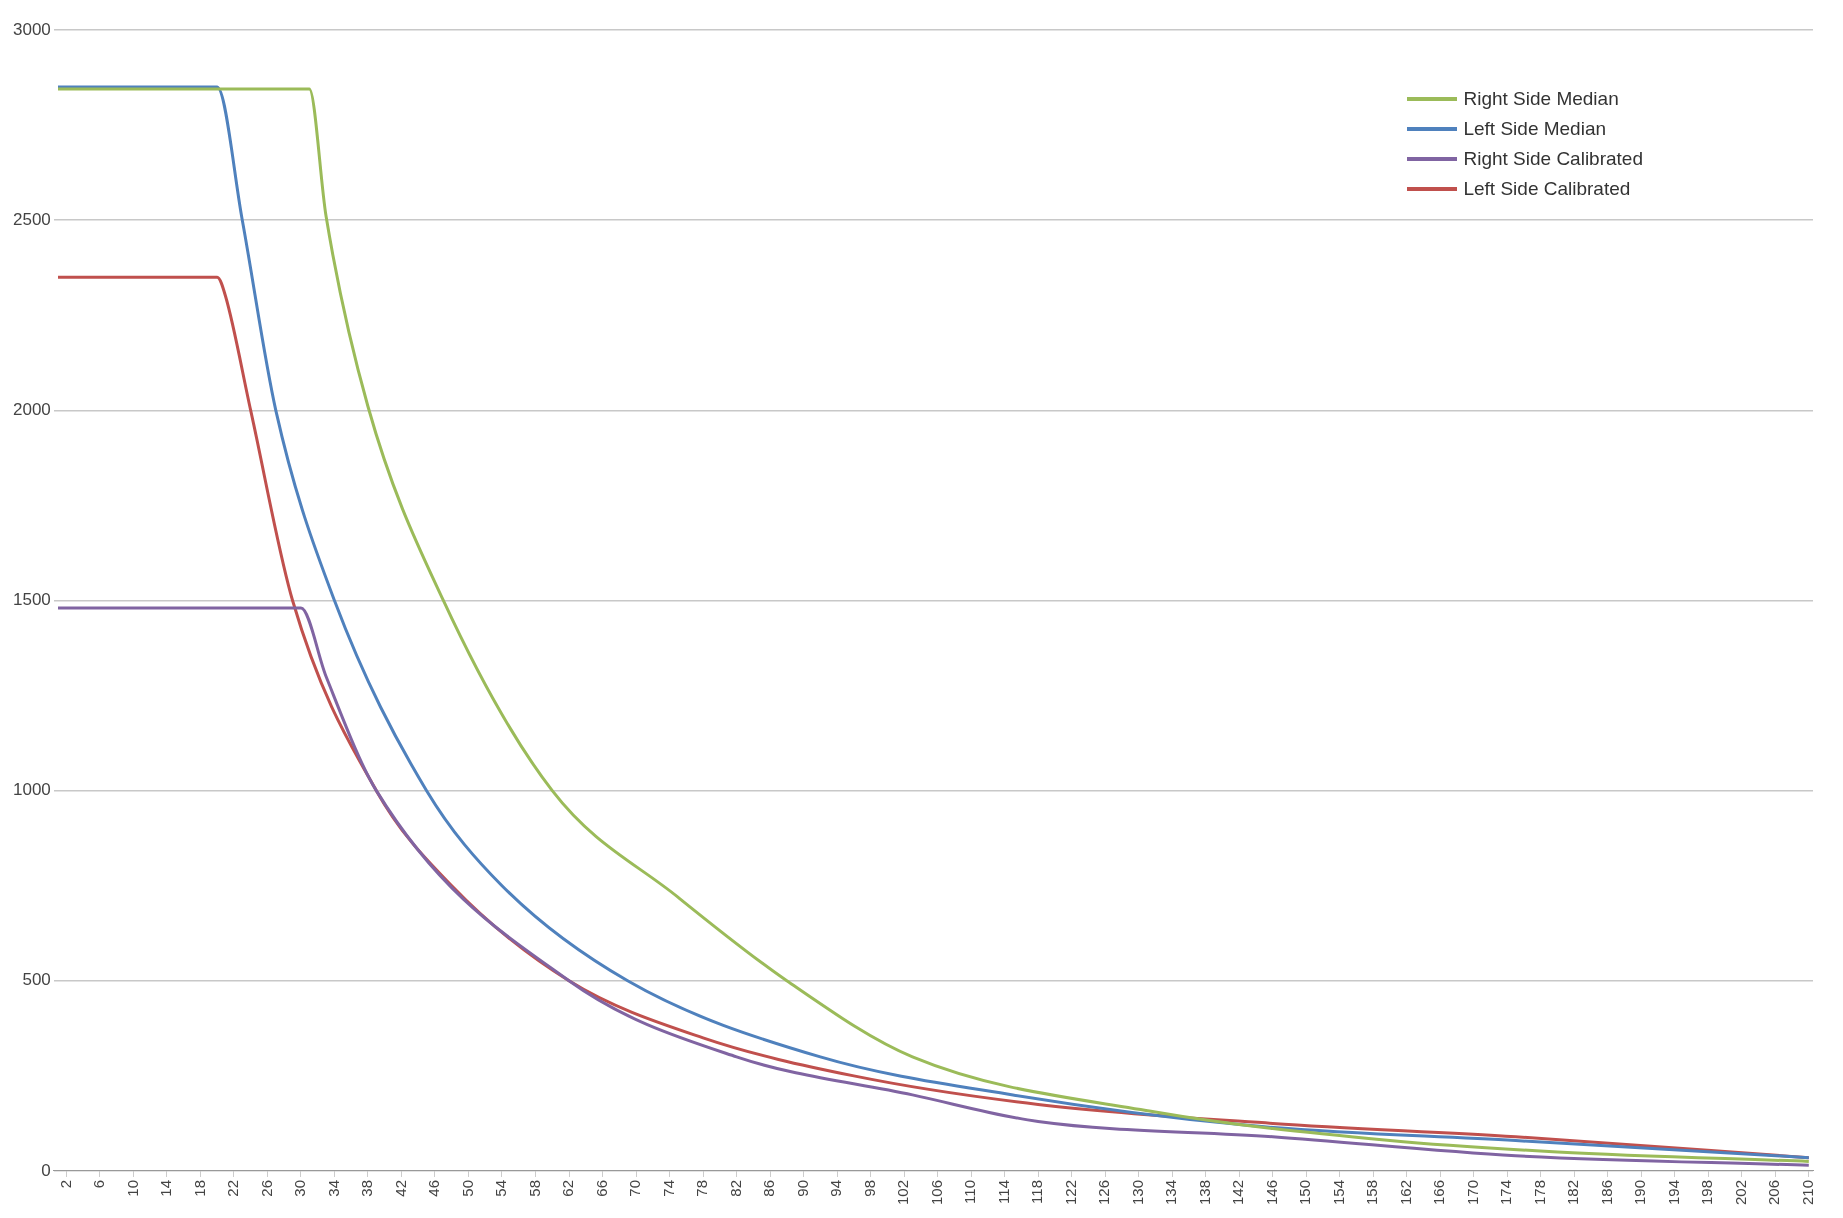 The width and height of the screenshot is (1843, 1218). I want to click on x-tick-label: 6, so click(99, 1184).